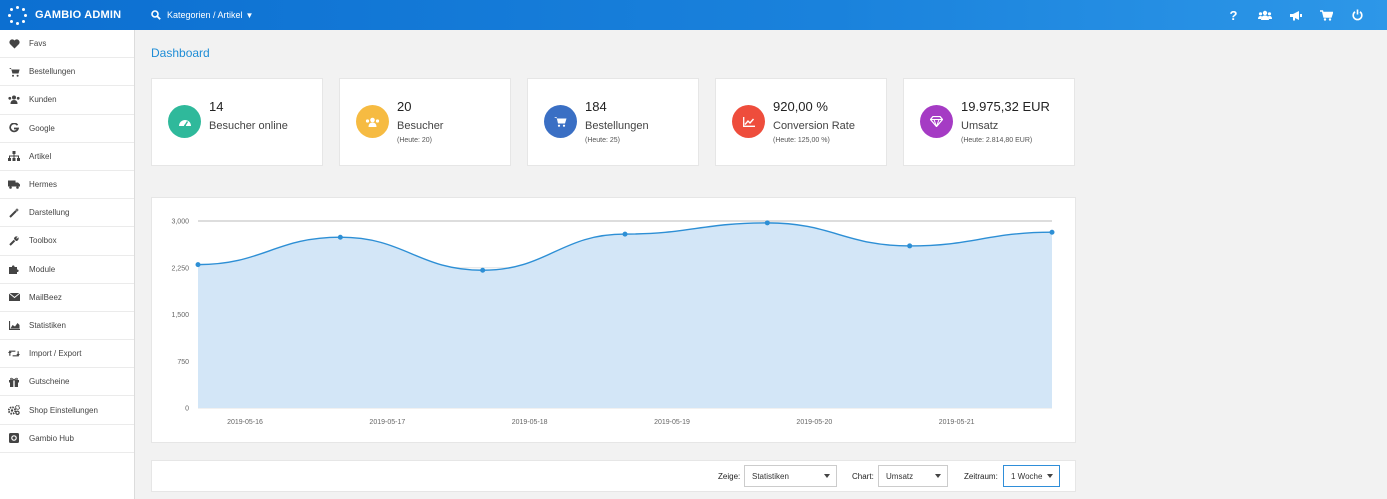 The width and height of the screenshot is (1387, 499). Describe the element at coordinates (14, 382) in the screenshot. I see `gift-icon` at that location.